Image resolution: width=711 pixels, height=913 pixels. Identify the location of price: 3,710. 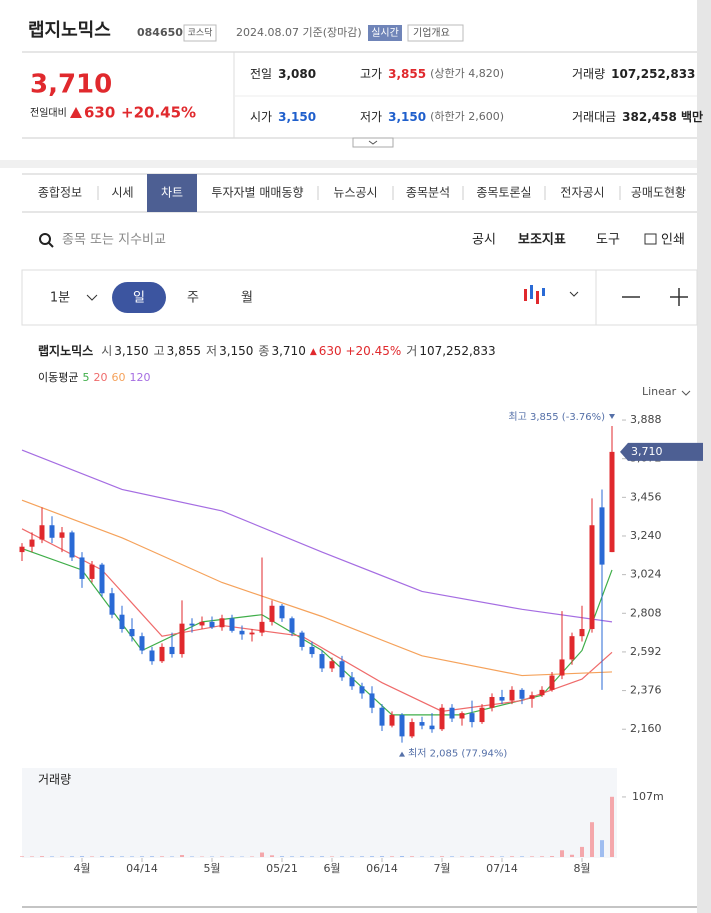
(71, 85).